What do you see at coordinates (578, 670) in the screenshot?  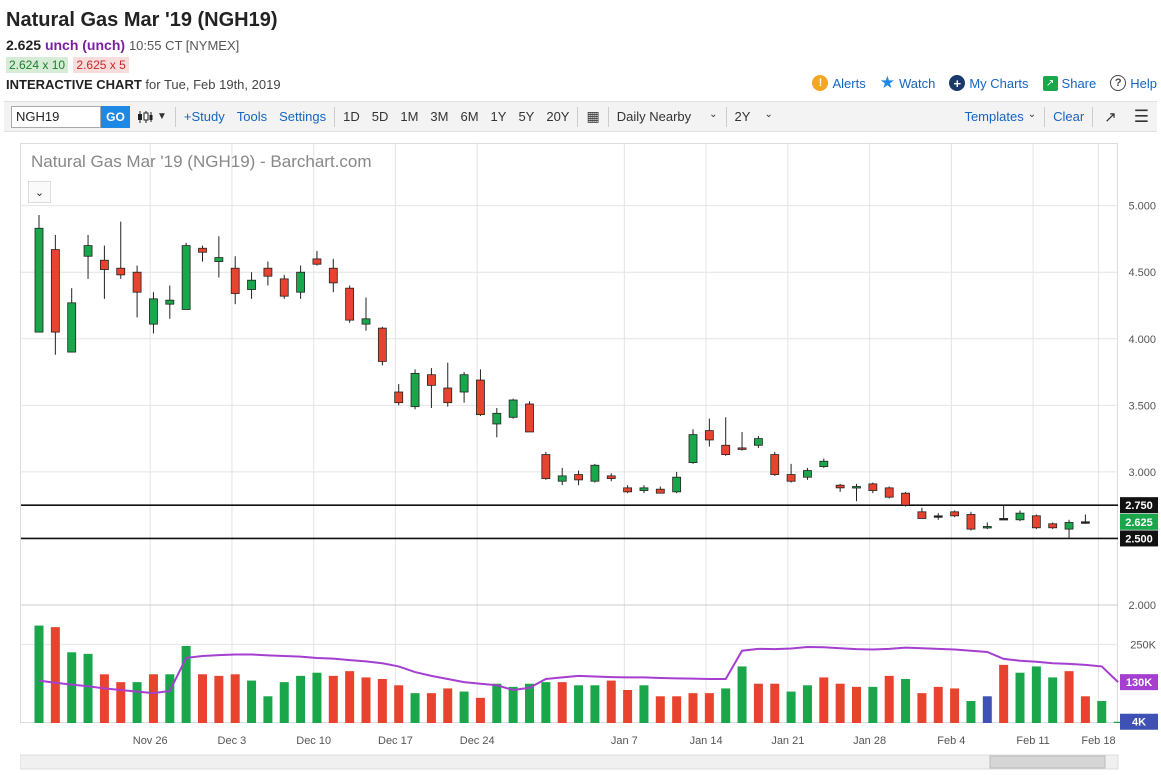 I see `volume-average-line` at bounding box center [578, 670].